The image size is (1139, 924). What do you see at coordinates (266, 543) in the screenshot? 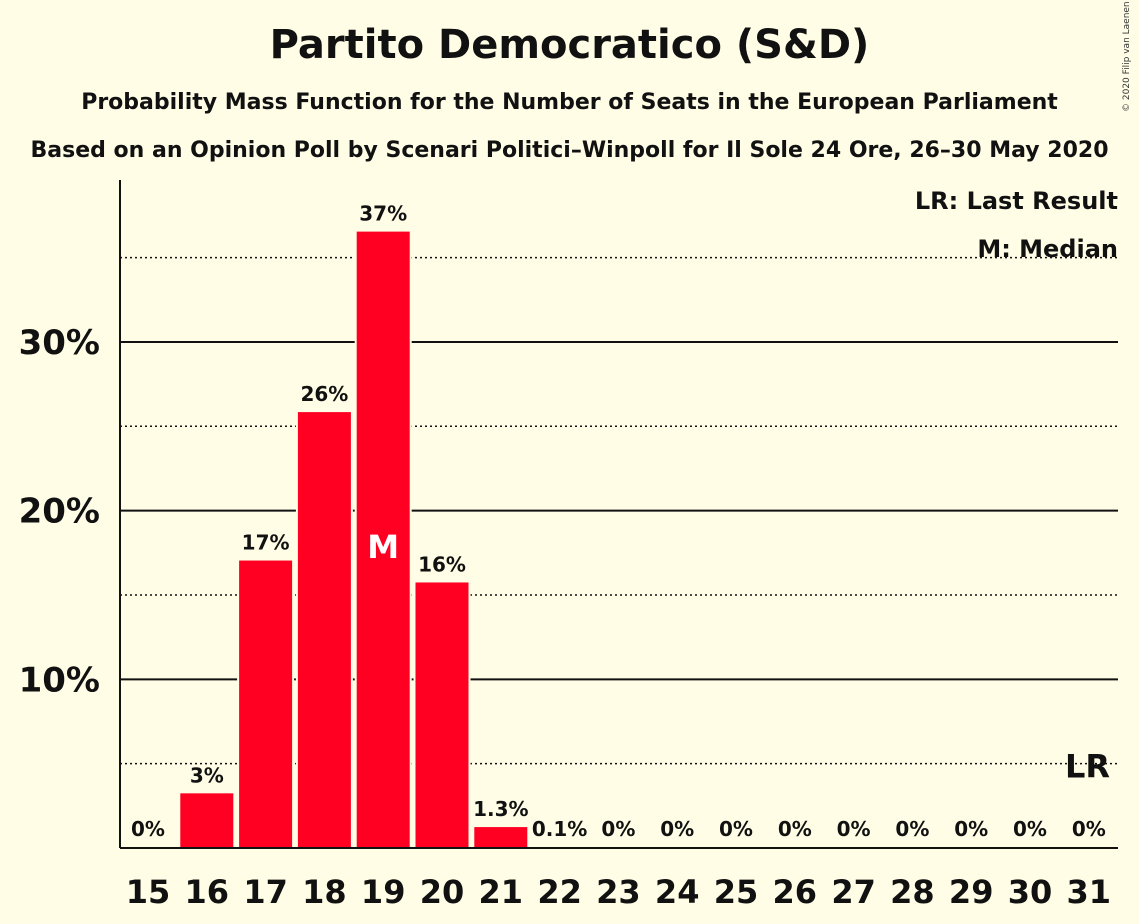
I see `data-label: 17%` at bounding box center [266, 543].